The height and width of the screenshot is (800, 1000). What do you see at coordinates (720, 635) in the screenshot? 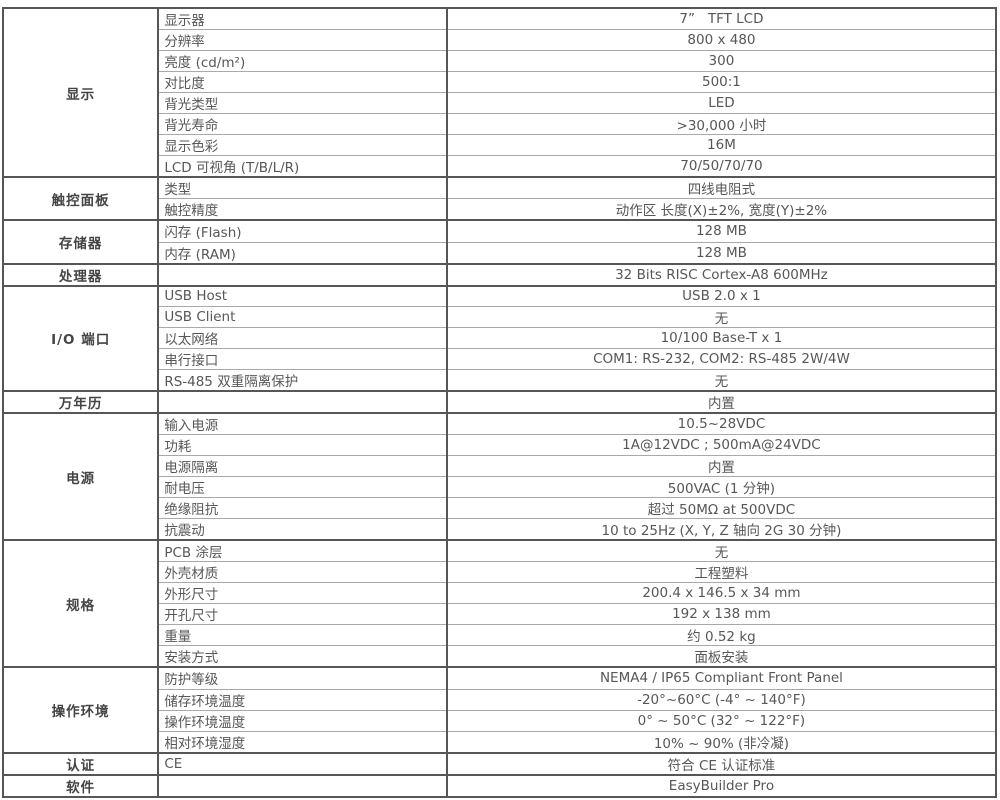
I see `value-cell: 约 0.52 kg` at bounding box center [720, 635].